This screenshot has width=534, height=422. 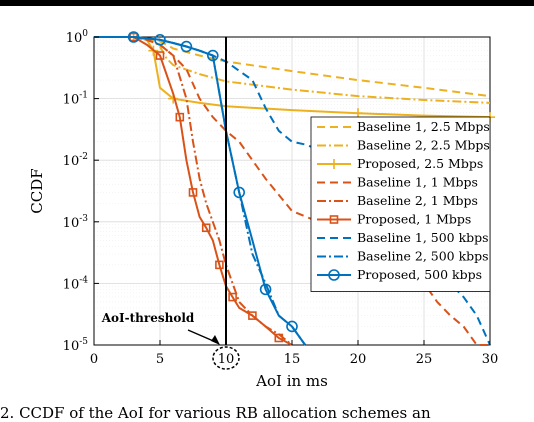 What do you see at coordinates (414, 219) in the screenshot?
I see `legend-label: Proposed, 1 Mbps` at bounding box center [414, 219].